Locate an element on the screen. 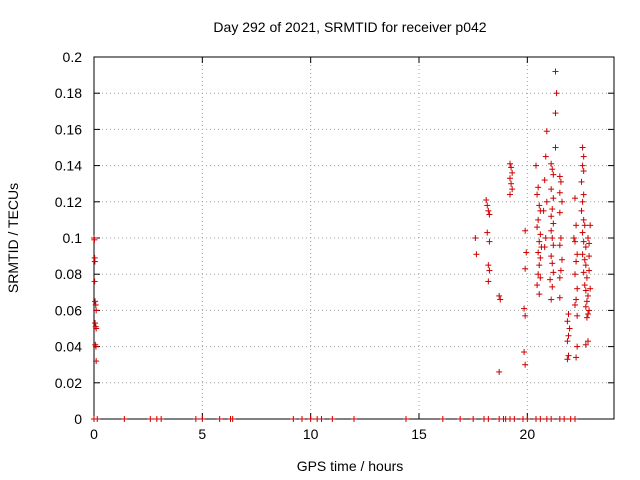 This screenshot has width=640, height=480. y-tick-label: 0.06 is located at coordinates (68, 310).